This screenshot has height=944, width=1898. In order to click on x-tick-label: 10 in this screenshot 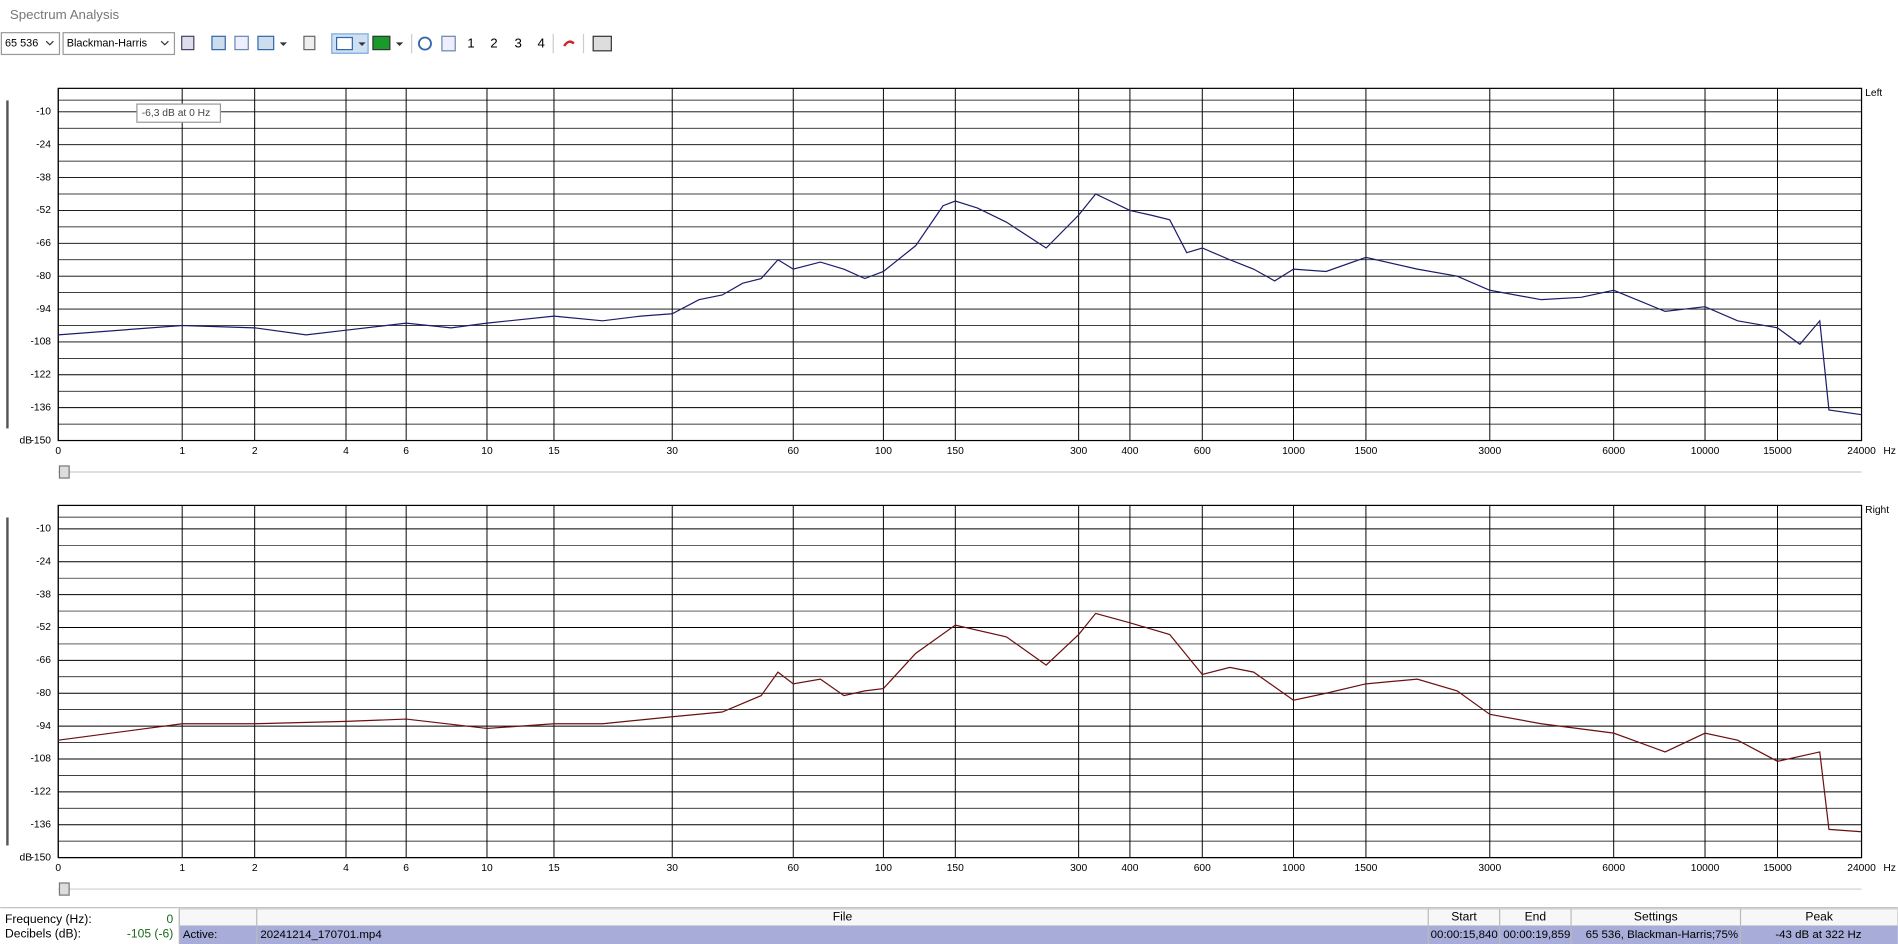, I will do `click(487, 451)`.